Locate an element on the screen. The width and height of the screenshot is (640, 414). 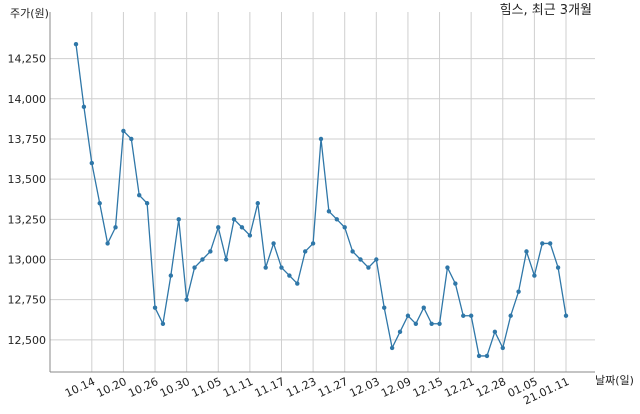
x-tick-label: 10.20 is located at coordinates (112, 387).